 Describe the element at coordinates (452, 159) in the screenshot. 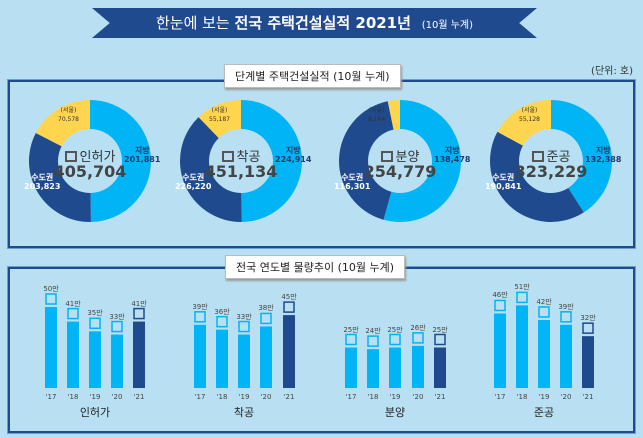

I see `local-value: 138,478` at that location.